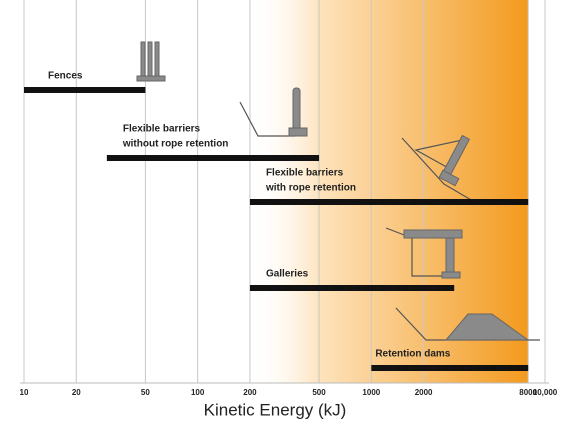 This screenshot has width=569, height=431. Describe the element at coordinates (319, 392) in the screenshot. I see `x-tick-label: 500` at that location.